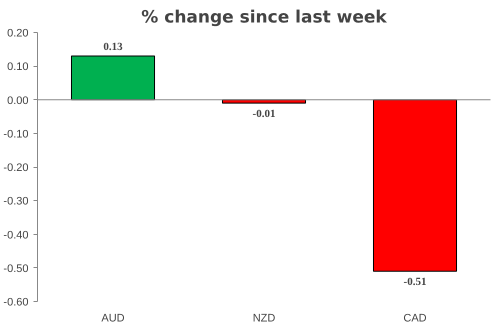  I want to click on y-tick-label: 0.10, so click(18, 67).